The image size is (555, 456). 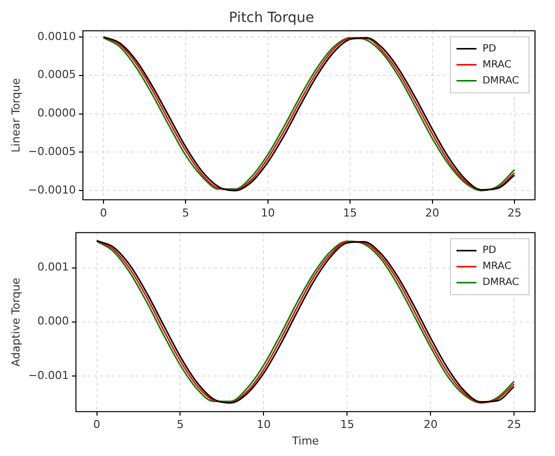 I want to click on y-tick-label: −0.0005, so click(x=52, y=151).